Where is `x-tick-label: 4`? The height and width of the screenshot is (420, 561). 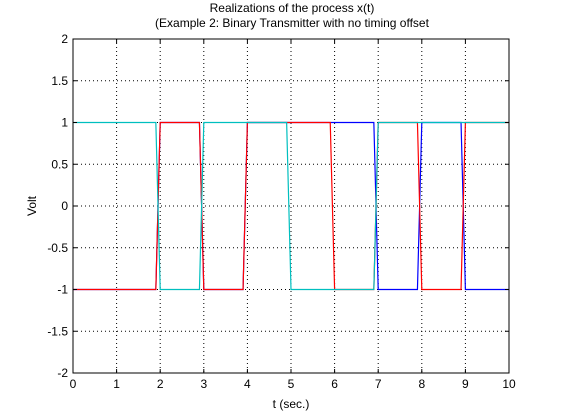 x-tick-label: 4 is located at coordinates (247, 384).